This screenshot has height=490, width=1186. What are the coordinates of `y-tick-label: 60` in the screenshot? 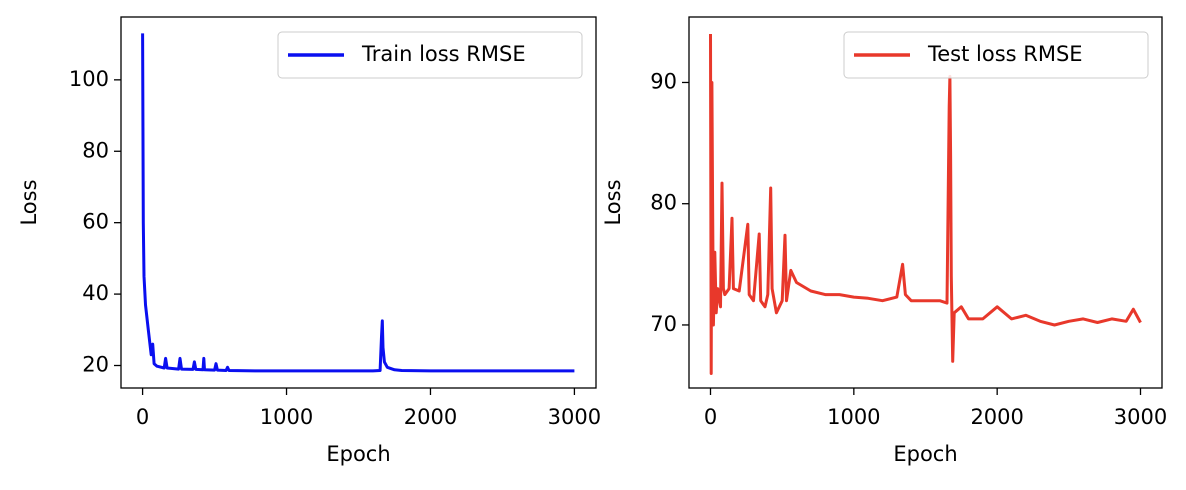 It's located at (95, 222).